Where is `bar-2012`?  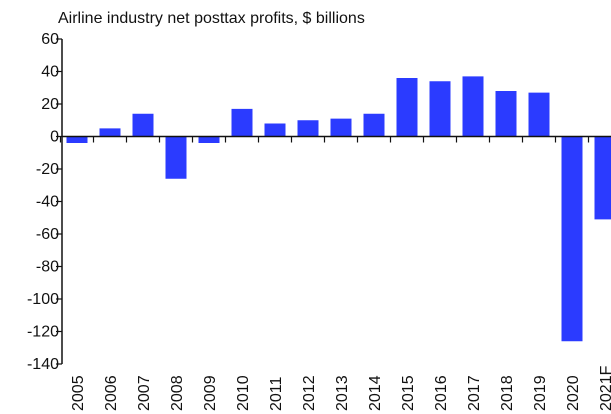 bar-2012 is located at coordinates (308, 128).